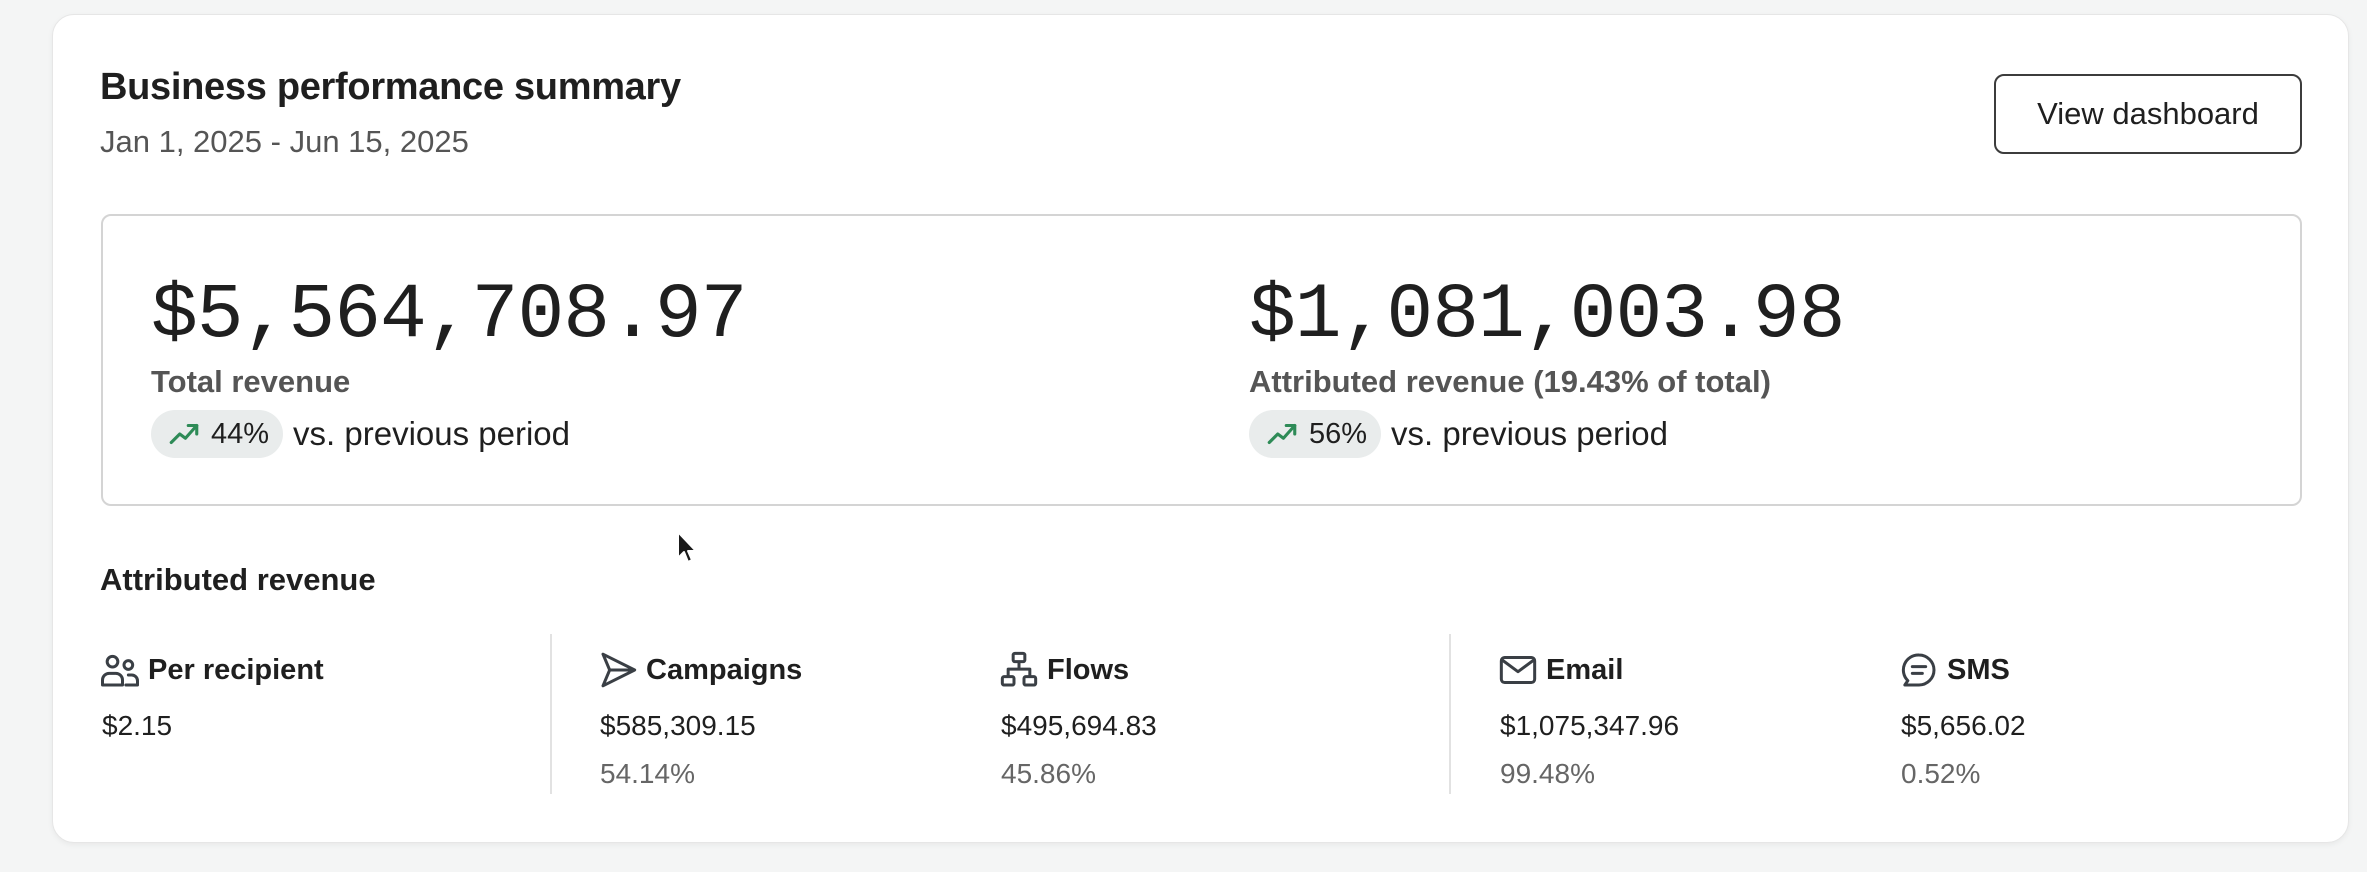 Image resolution: width=2367 pixels, height=872 pixels. What do you see at coordinates (449, 316) in the screenshot?
I see `total-revenue-value: $5,564,708.97` at bounding box center [449, 316].